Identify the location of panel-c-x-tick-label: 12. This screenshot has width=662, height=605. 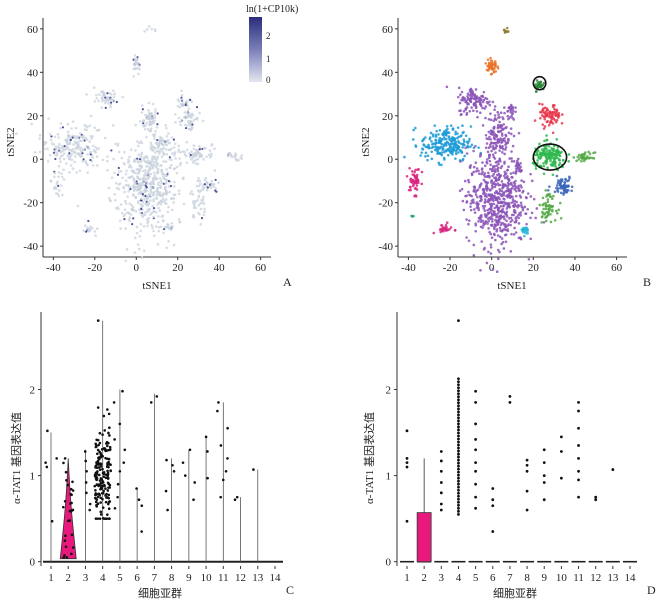
(240, 578).